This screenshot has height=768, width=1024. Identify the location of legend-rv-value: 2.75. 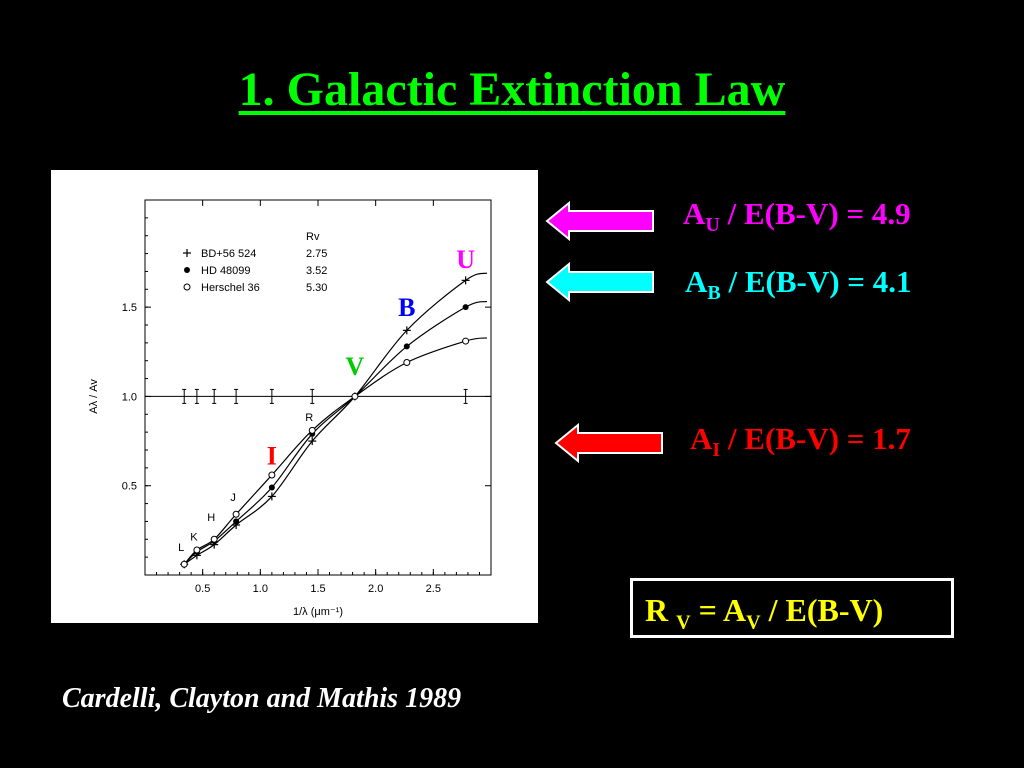
(316, 254).